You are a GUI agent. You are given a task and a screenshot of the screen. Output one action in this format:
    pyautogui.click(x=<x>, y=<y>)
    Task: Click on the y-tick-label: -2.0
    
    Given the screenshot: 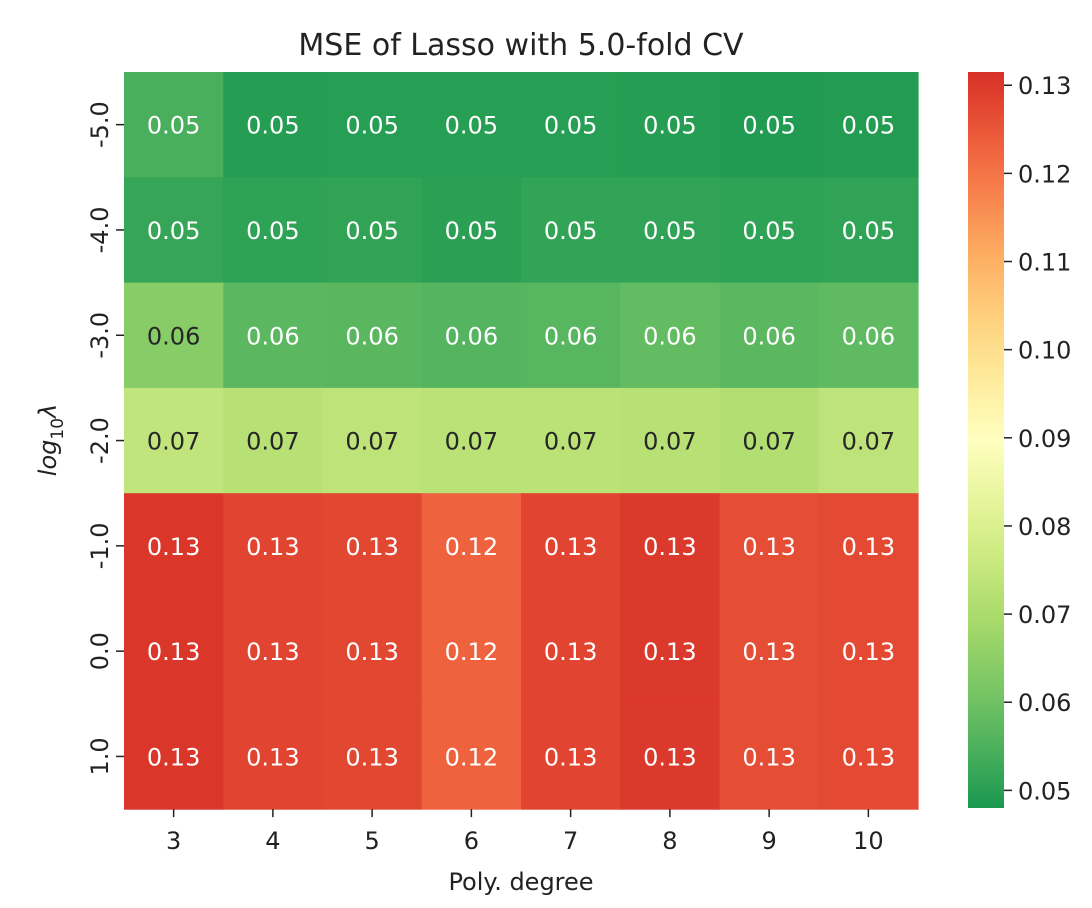 What is the action you would take?
    pyautogui.click(x=100, y=440)
    